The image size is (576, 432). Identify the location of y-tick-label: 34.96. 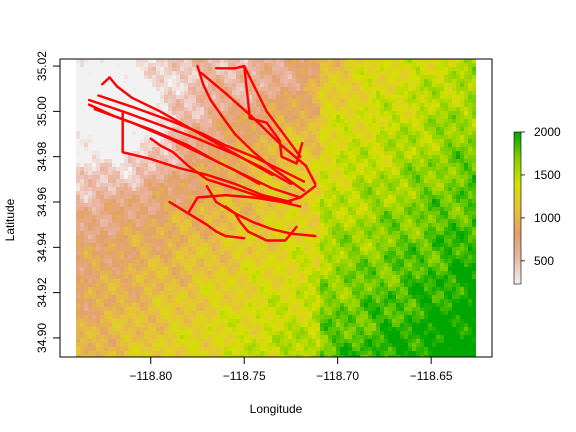
(42, 202).